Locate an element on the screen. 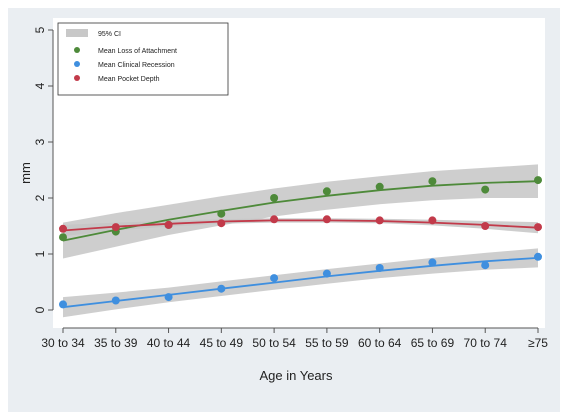 The image size is (568, 420). fit-line-mean-pocket-depth is located at coordinates (300, 225).